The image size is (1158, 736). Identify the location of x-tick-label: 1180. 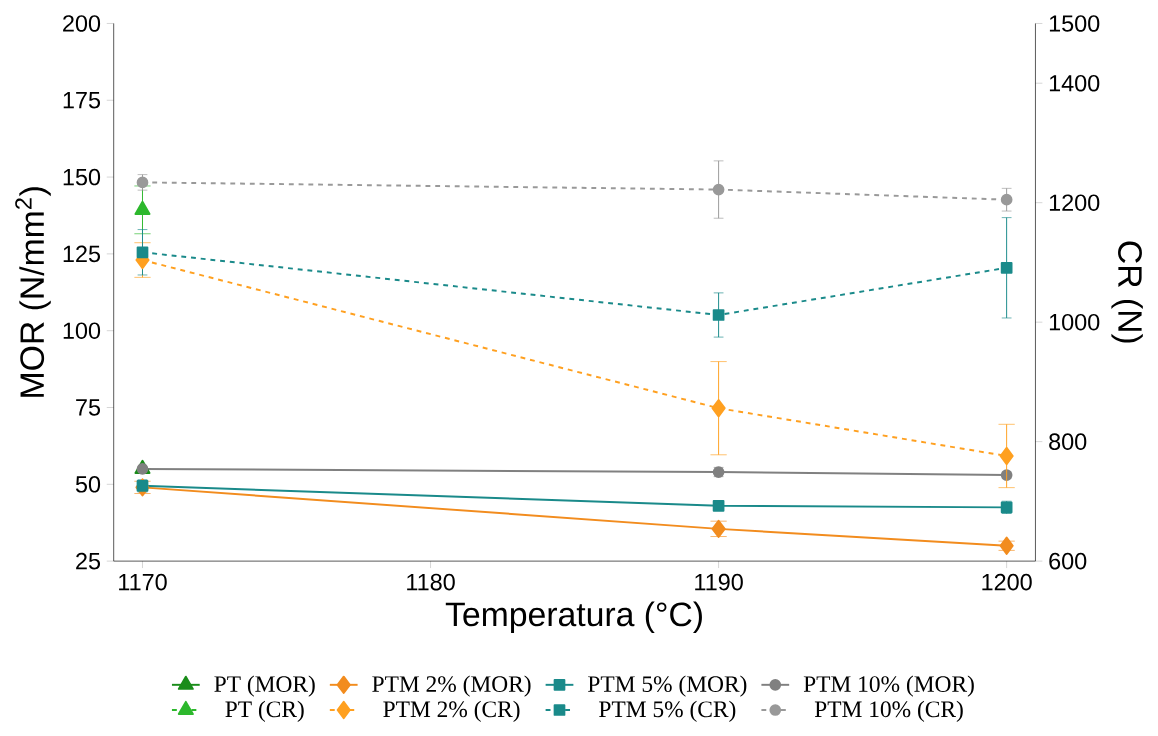
(431, 582).